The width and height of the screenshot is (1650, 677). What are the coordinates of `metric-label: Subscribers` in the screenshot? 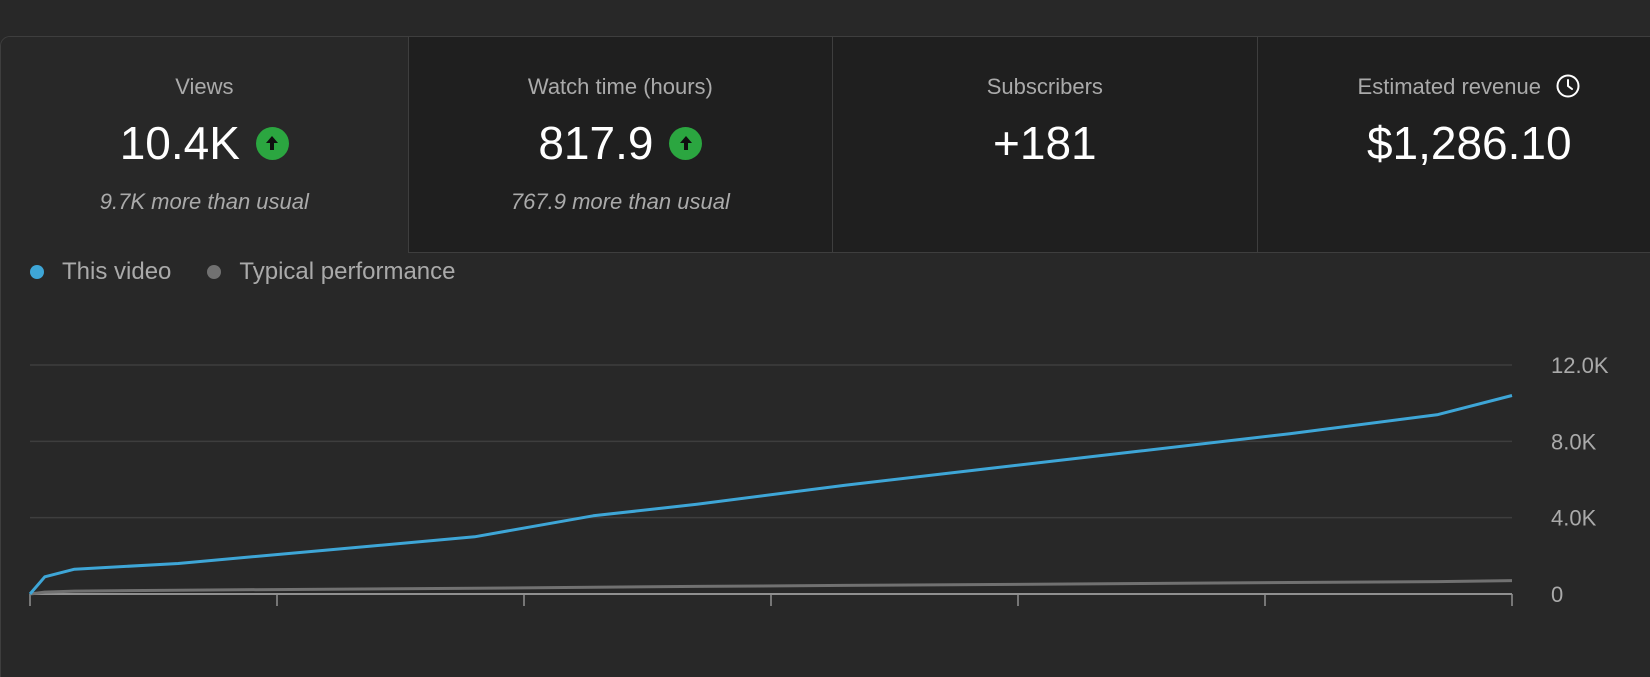 It's located at (1044, 86).